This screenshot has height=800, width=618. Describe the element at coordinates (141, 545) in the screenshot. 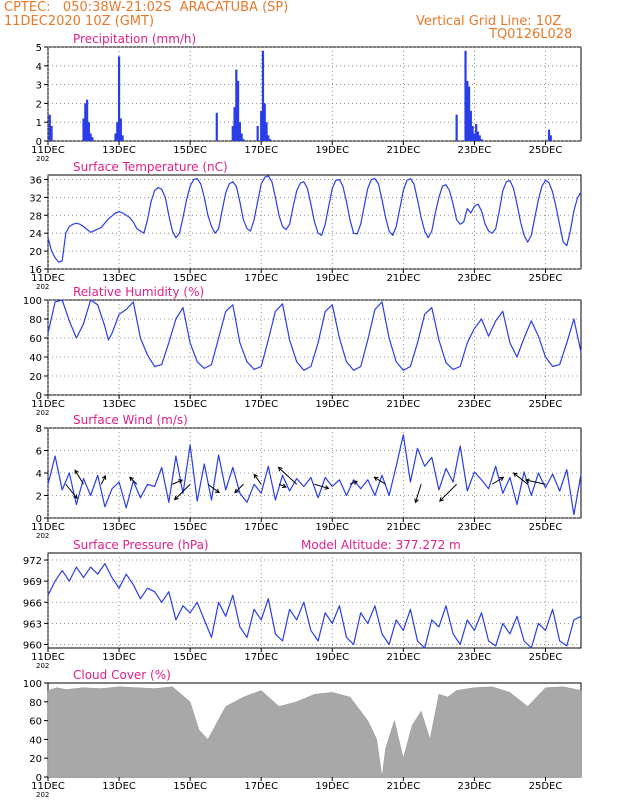

I see `pressure-title: Surface Pressure (hPa)` at that location.